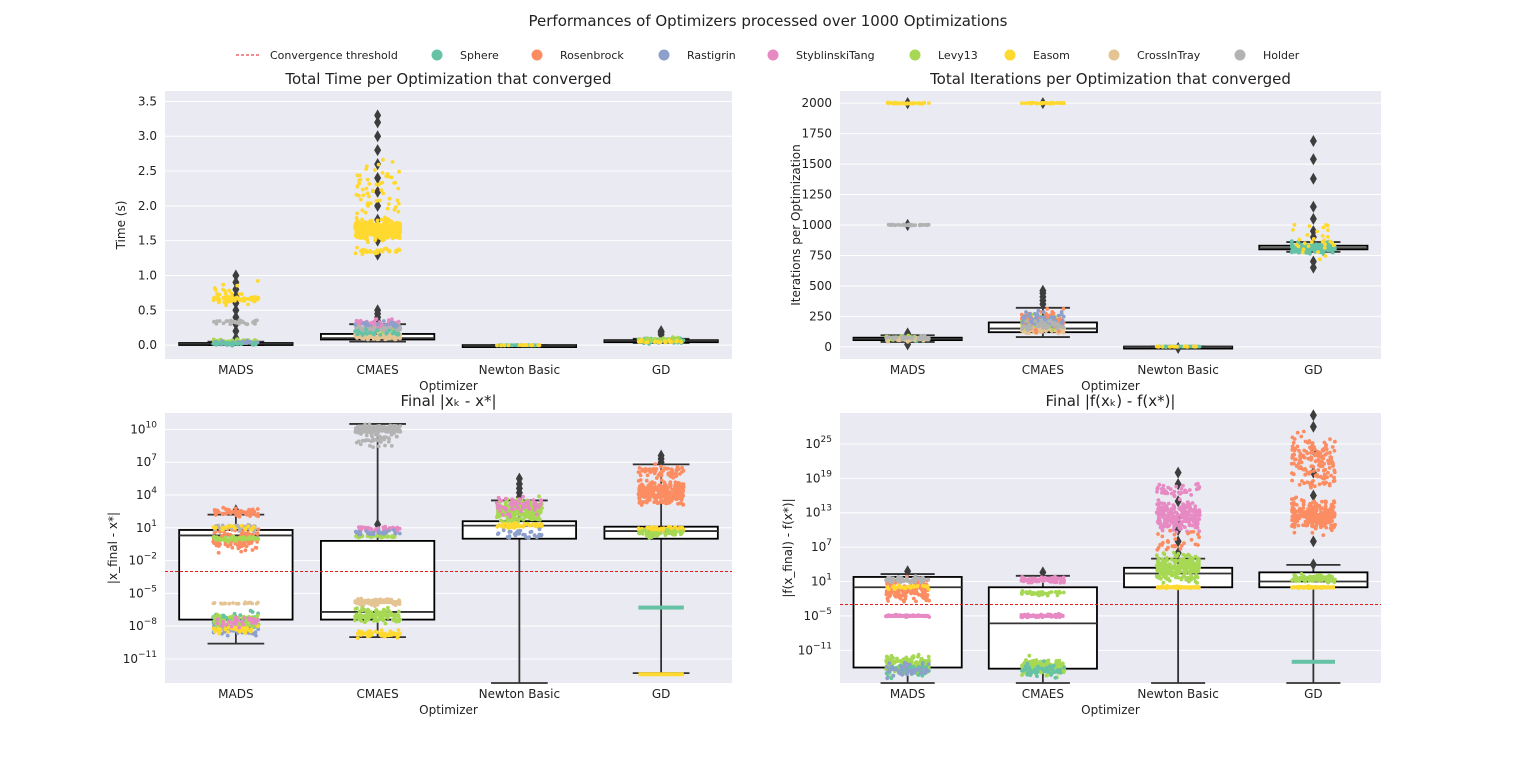  I want to click on y-tick-label: 0, so click(828, 347).